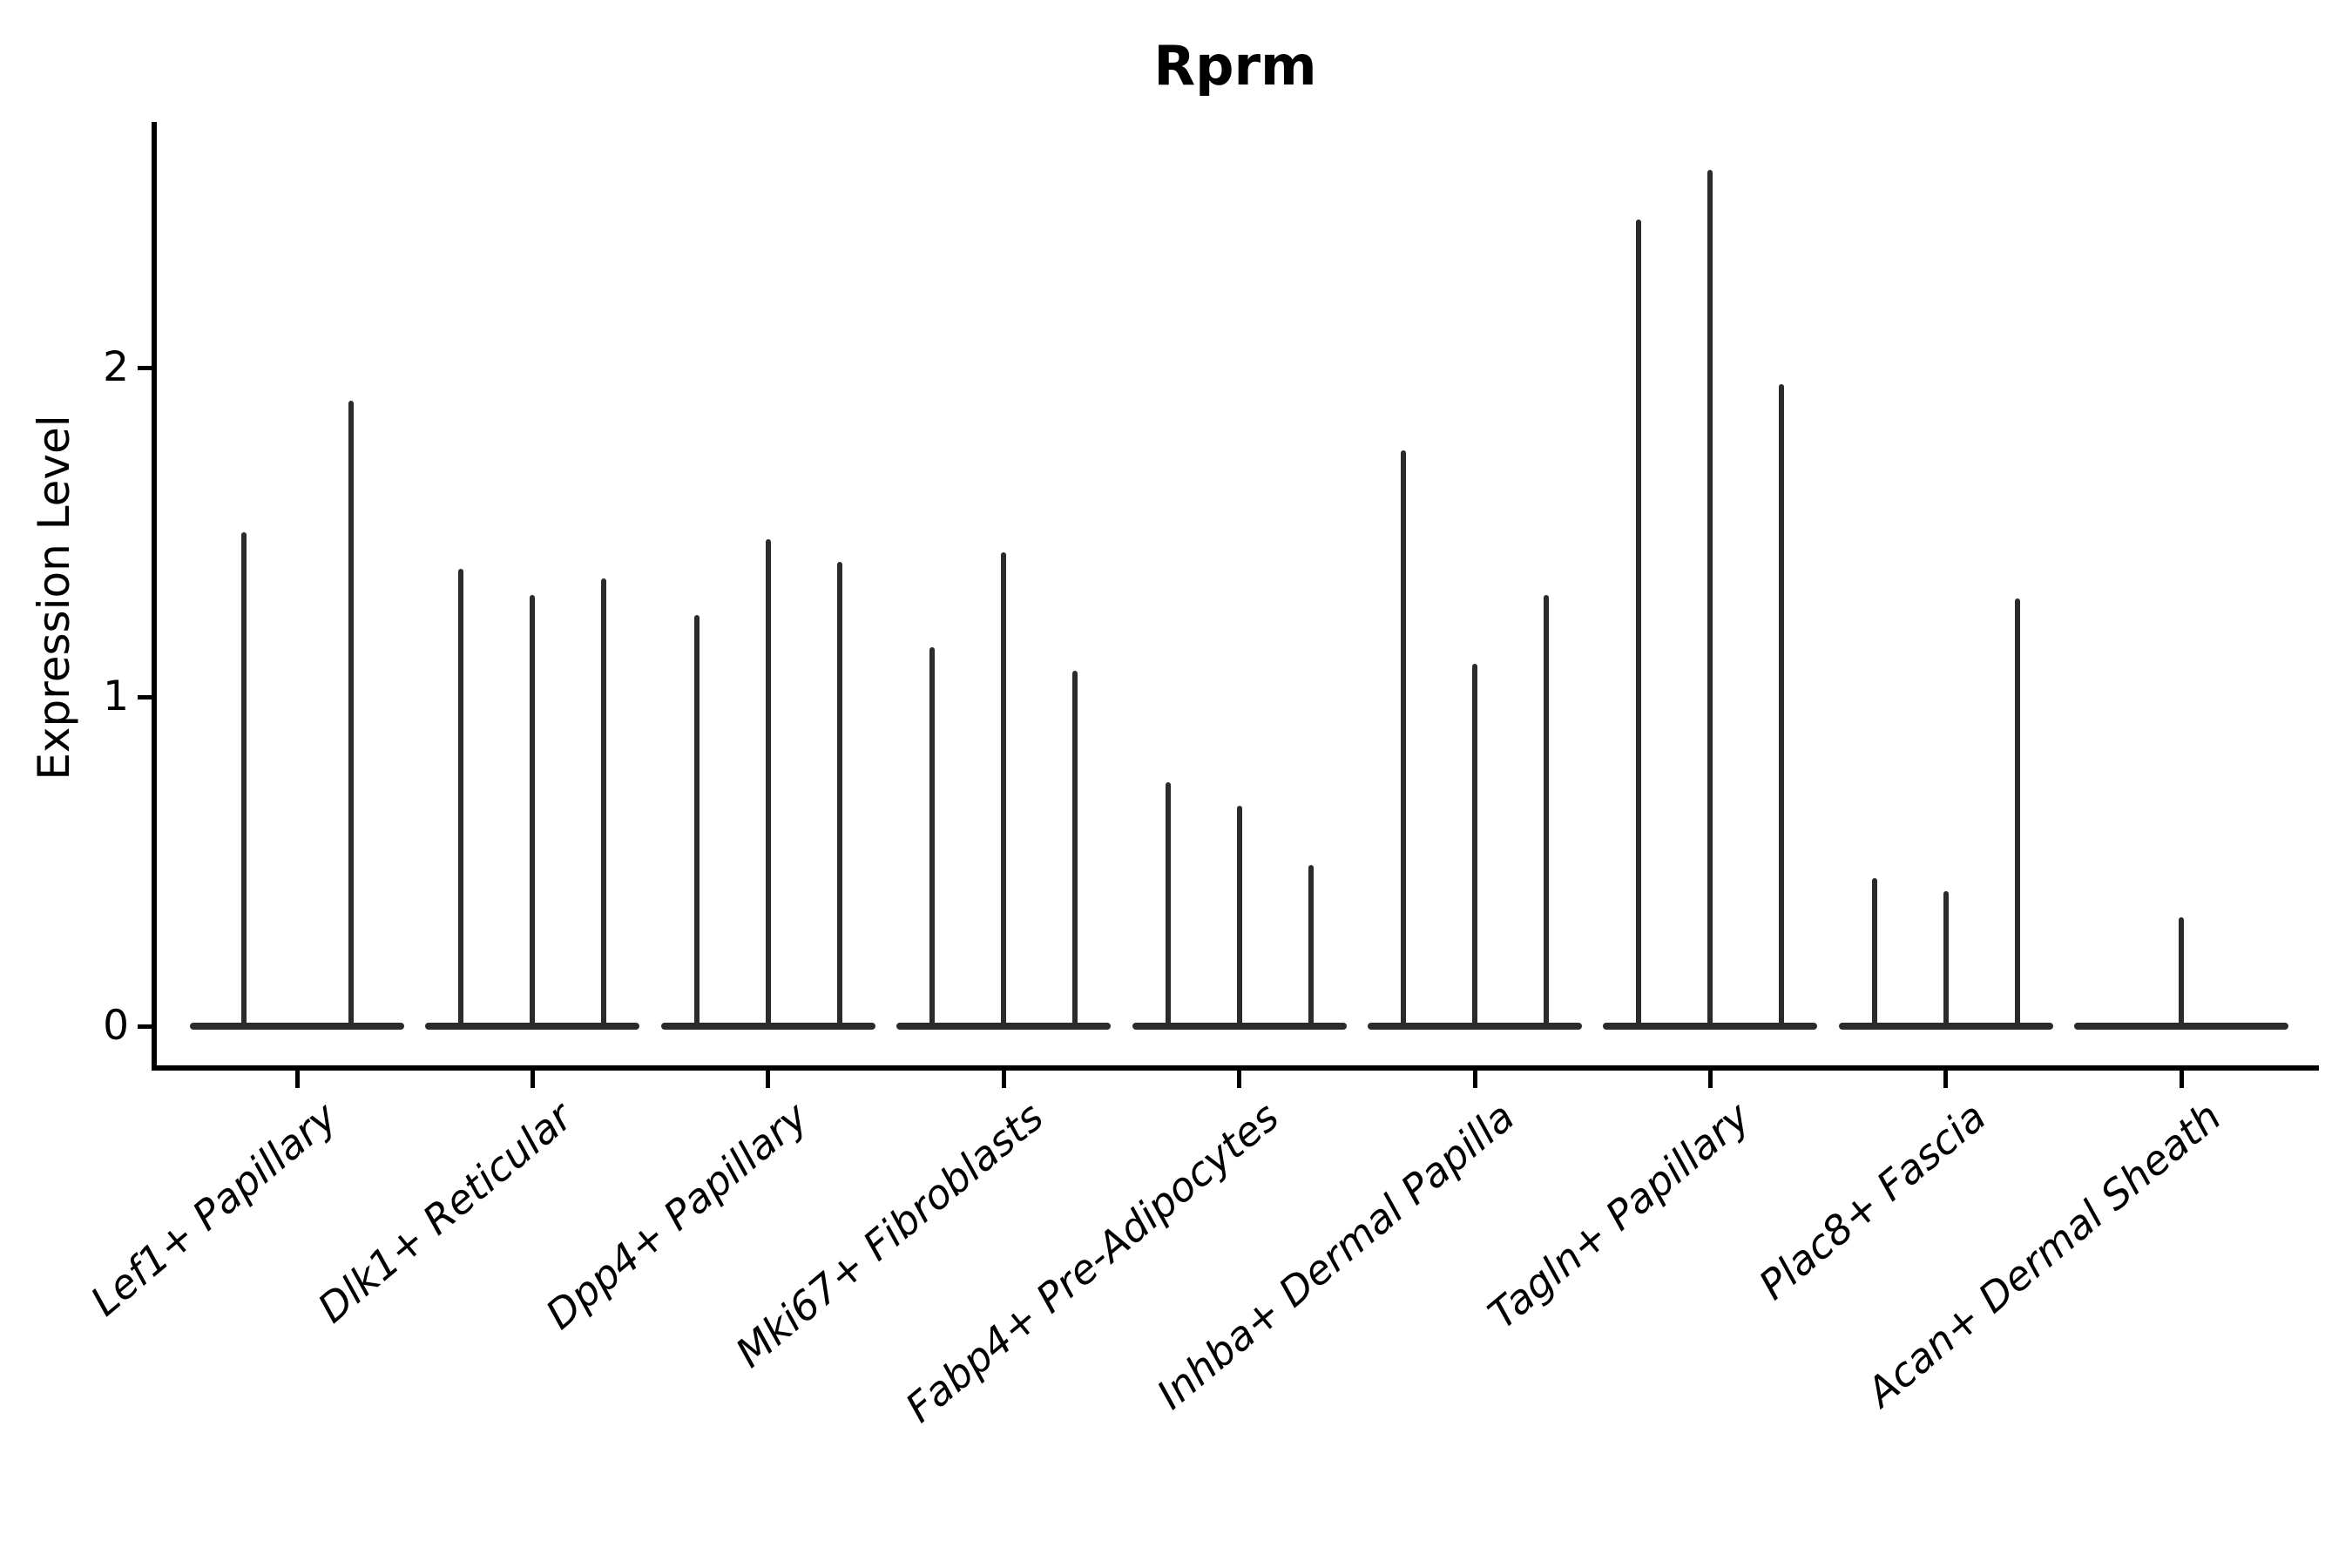 The width and height of the screenshot is (2352, 1568). What do you see at coordinates (116, 696) in the screenshot?
I see `y-tick-label: 1` at bounding box center [116, 696].